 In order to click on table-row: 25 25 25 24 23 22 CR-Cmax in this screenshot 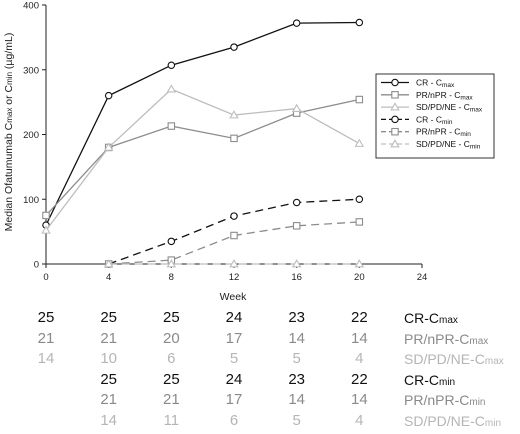, I will do `click(260, 318)`.